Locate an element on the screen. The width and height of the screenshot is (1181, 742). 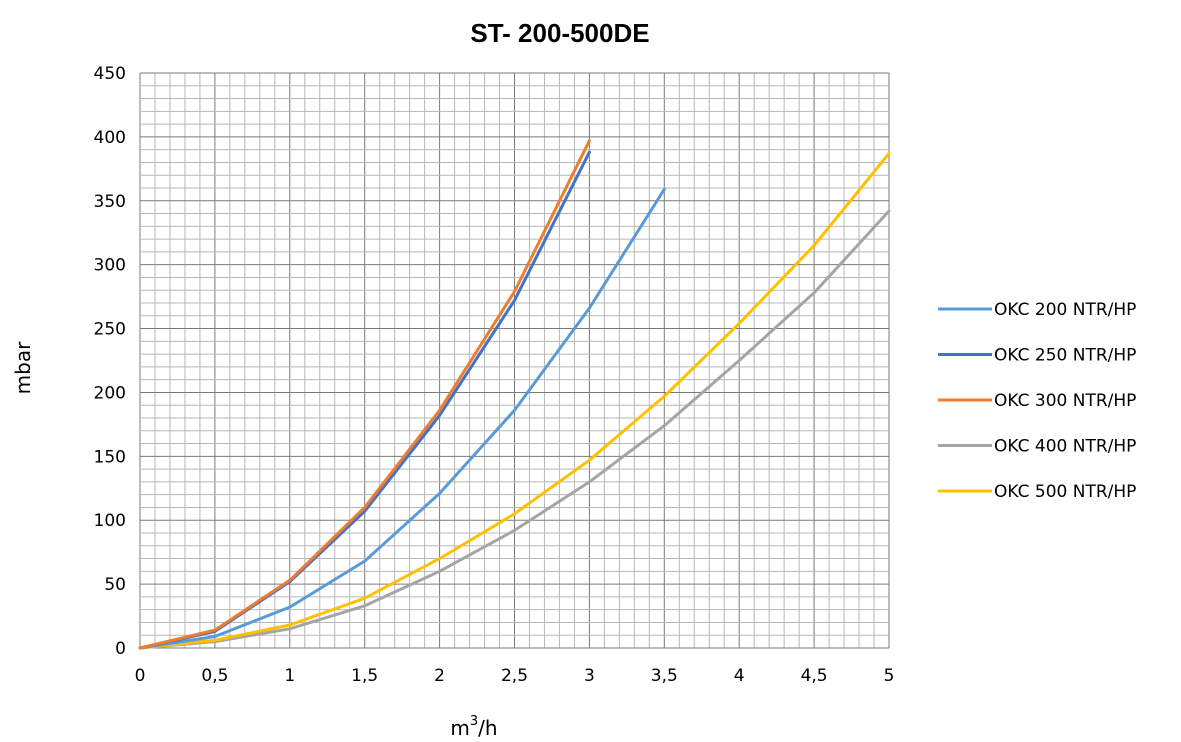
x-axis-label: m3/h is located at coordinates (473, 727).